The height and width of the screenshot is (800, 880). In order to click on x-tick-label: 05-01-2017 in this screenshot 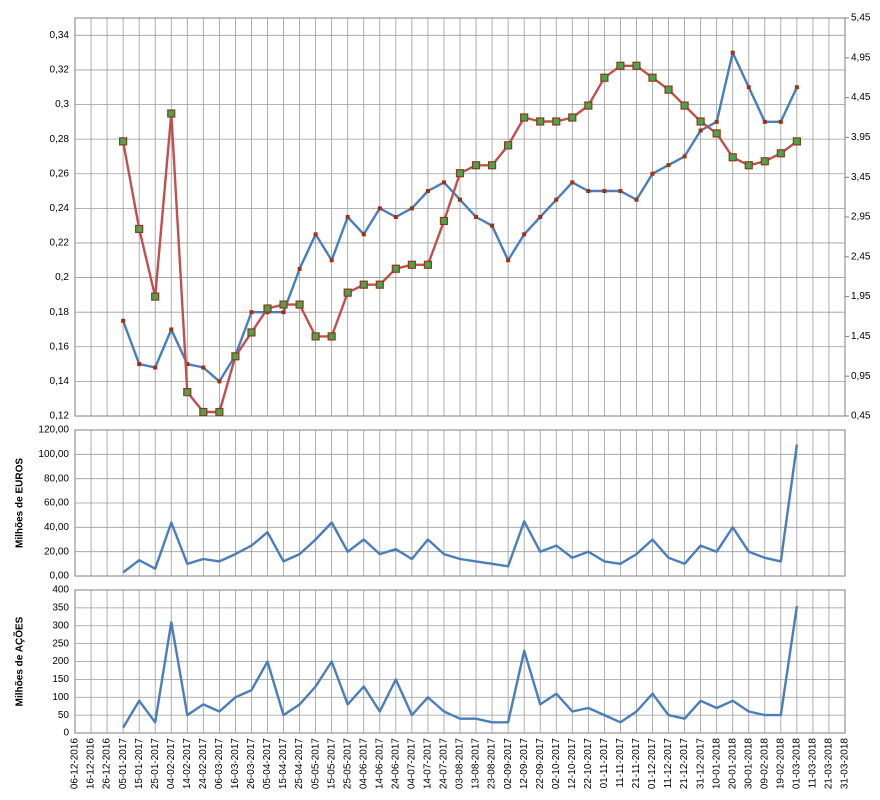, I will do `click(123, 764)`.